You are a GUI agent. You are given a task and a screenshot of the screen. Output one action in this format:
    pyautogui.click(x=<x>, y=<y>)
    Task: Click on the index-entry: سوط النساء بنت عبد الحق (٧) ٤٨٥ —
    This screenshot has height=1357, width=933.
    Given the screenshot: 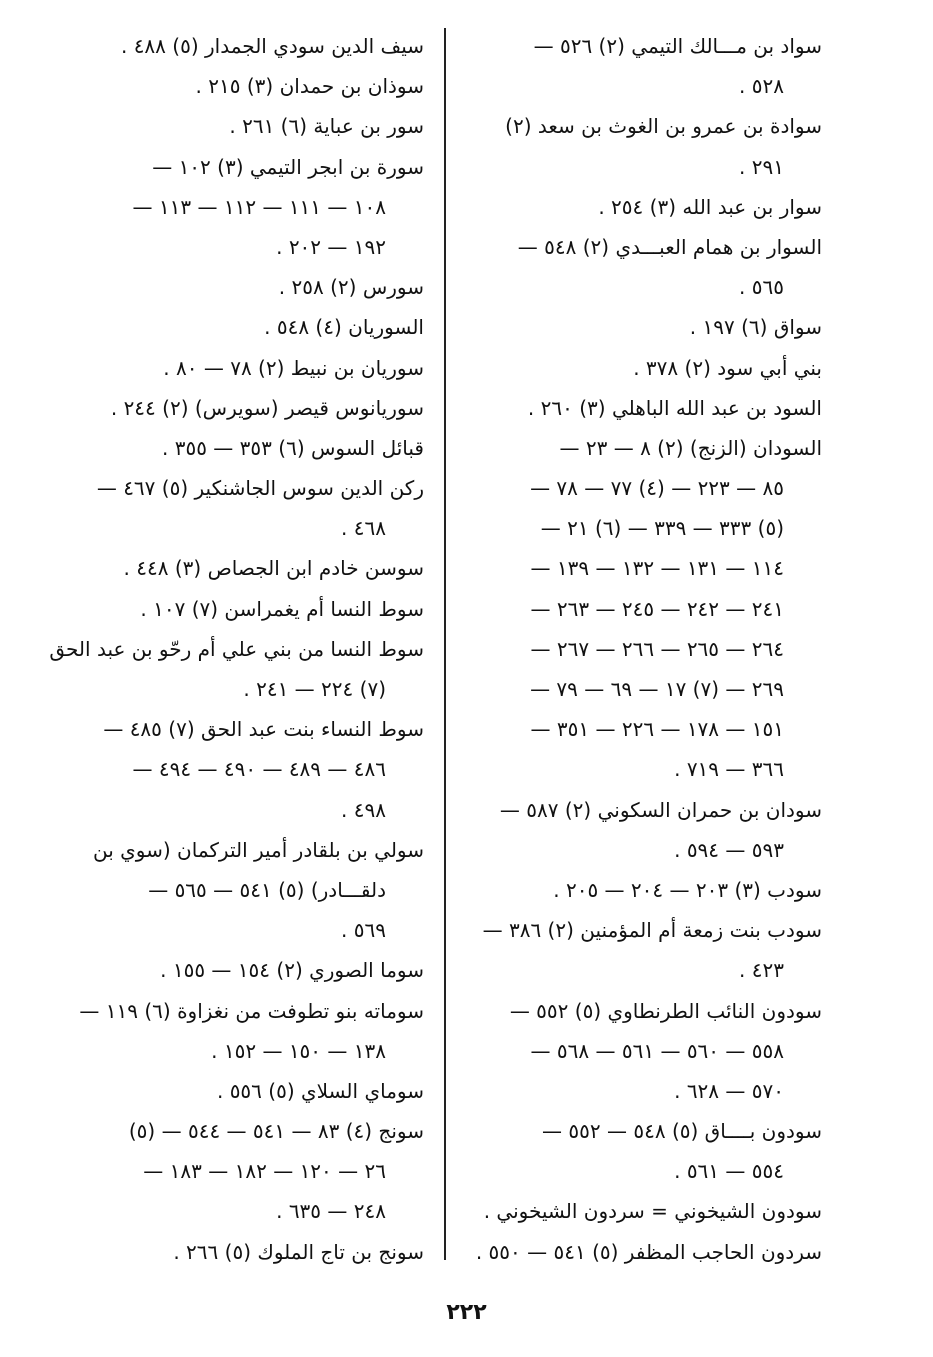 What is the action you would take?
    pyautogui.click(x=263, y=729)
    